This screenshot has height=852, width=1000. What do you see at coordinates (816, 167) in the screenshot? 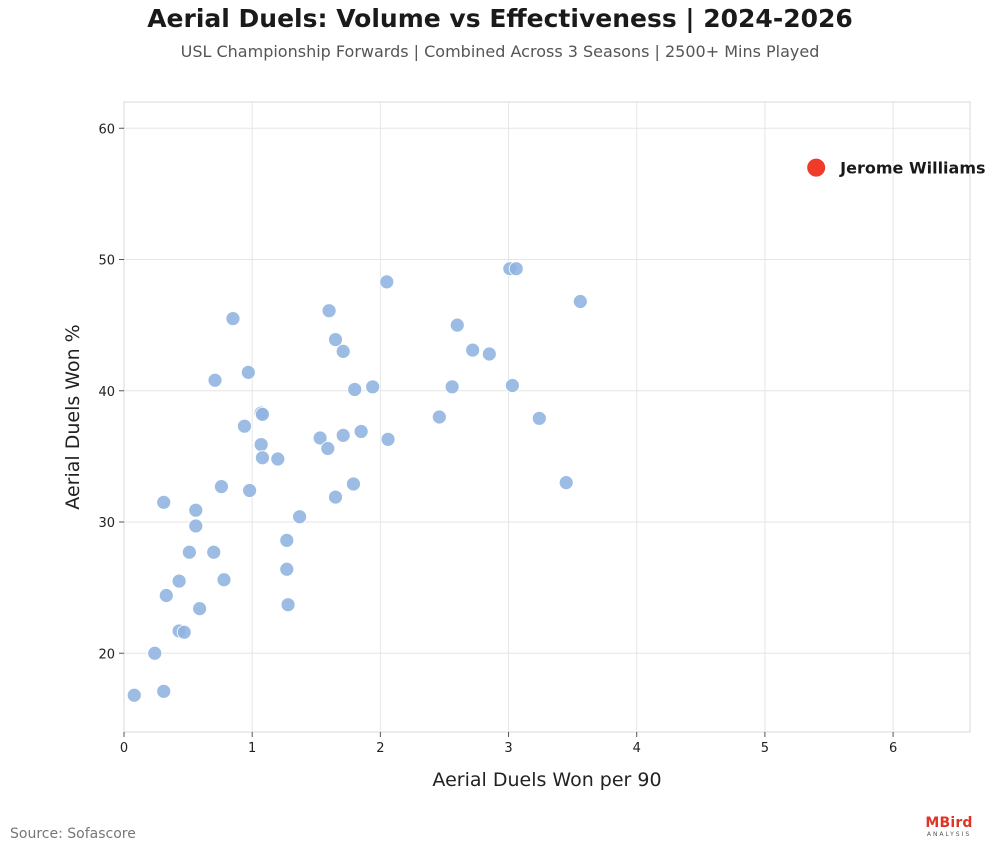
I see `highlight-point` at bounding box center [816, 167].